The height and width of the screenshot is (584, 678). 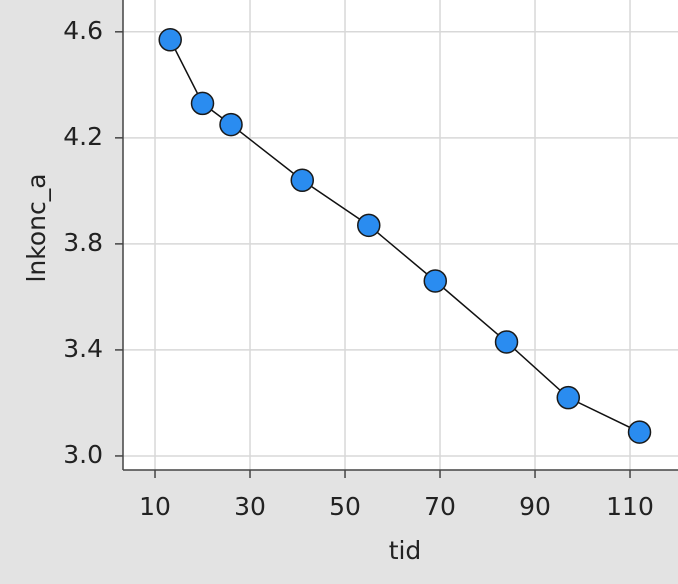 I want to click on y-axis-label: lnkonc_a, so click(x=36, y=227).